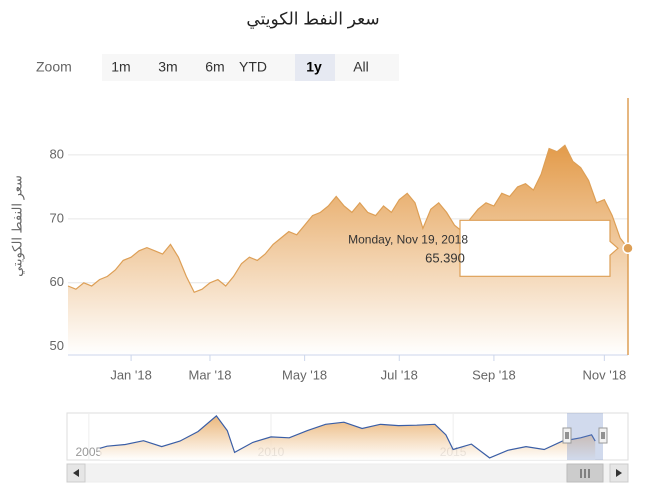 This screenshot has height=500, width=655. Describe the element at coordinates (312, 19) in the screenshot. I see `chart-title: سعر النفط الكويتي` at that location.